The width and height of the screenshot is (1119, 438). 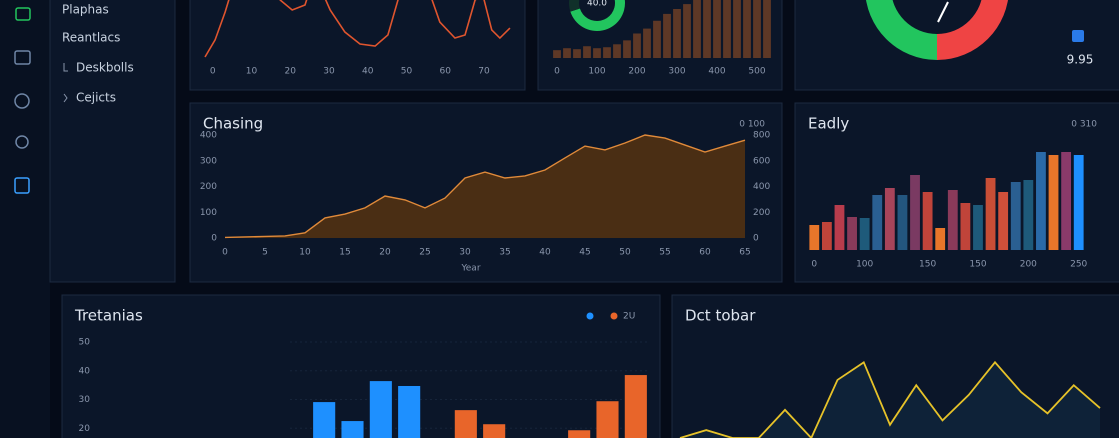 What do you see at coordinates (596, 72) in the screenshot?
I see `x-tick-label: 100` at bounding box center [596, 72].